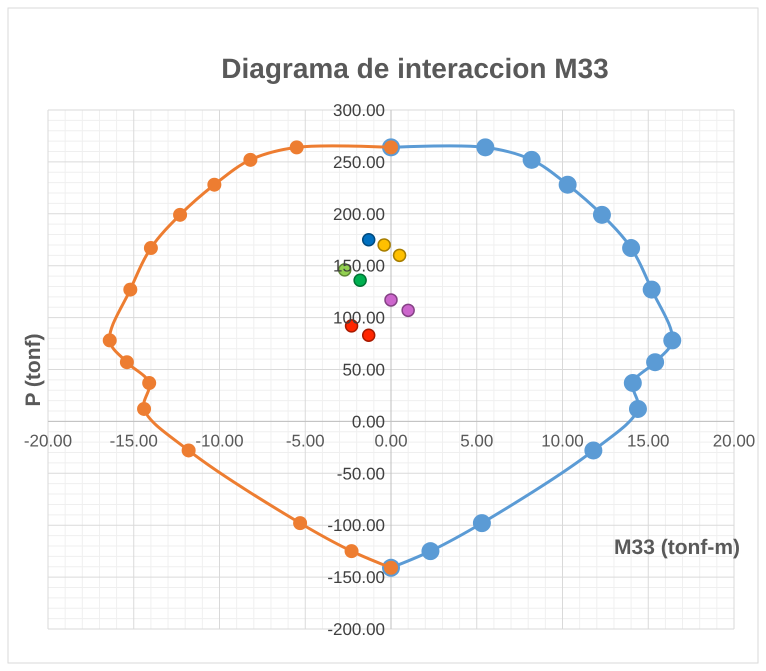 The image size is (766, 671). Describe the element at coordinates (363, 370) in the screenshot. I see `y-tick-label: 50.00` at that location.